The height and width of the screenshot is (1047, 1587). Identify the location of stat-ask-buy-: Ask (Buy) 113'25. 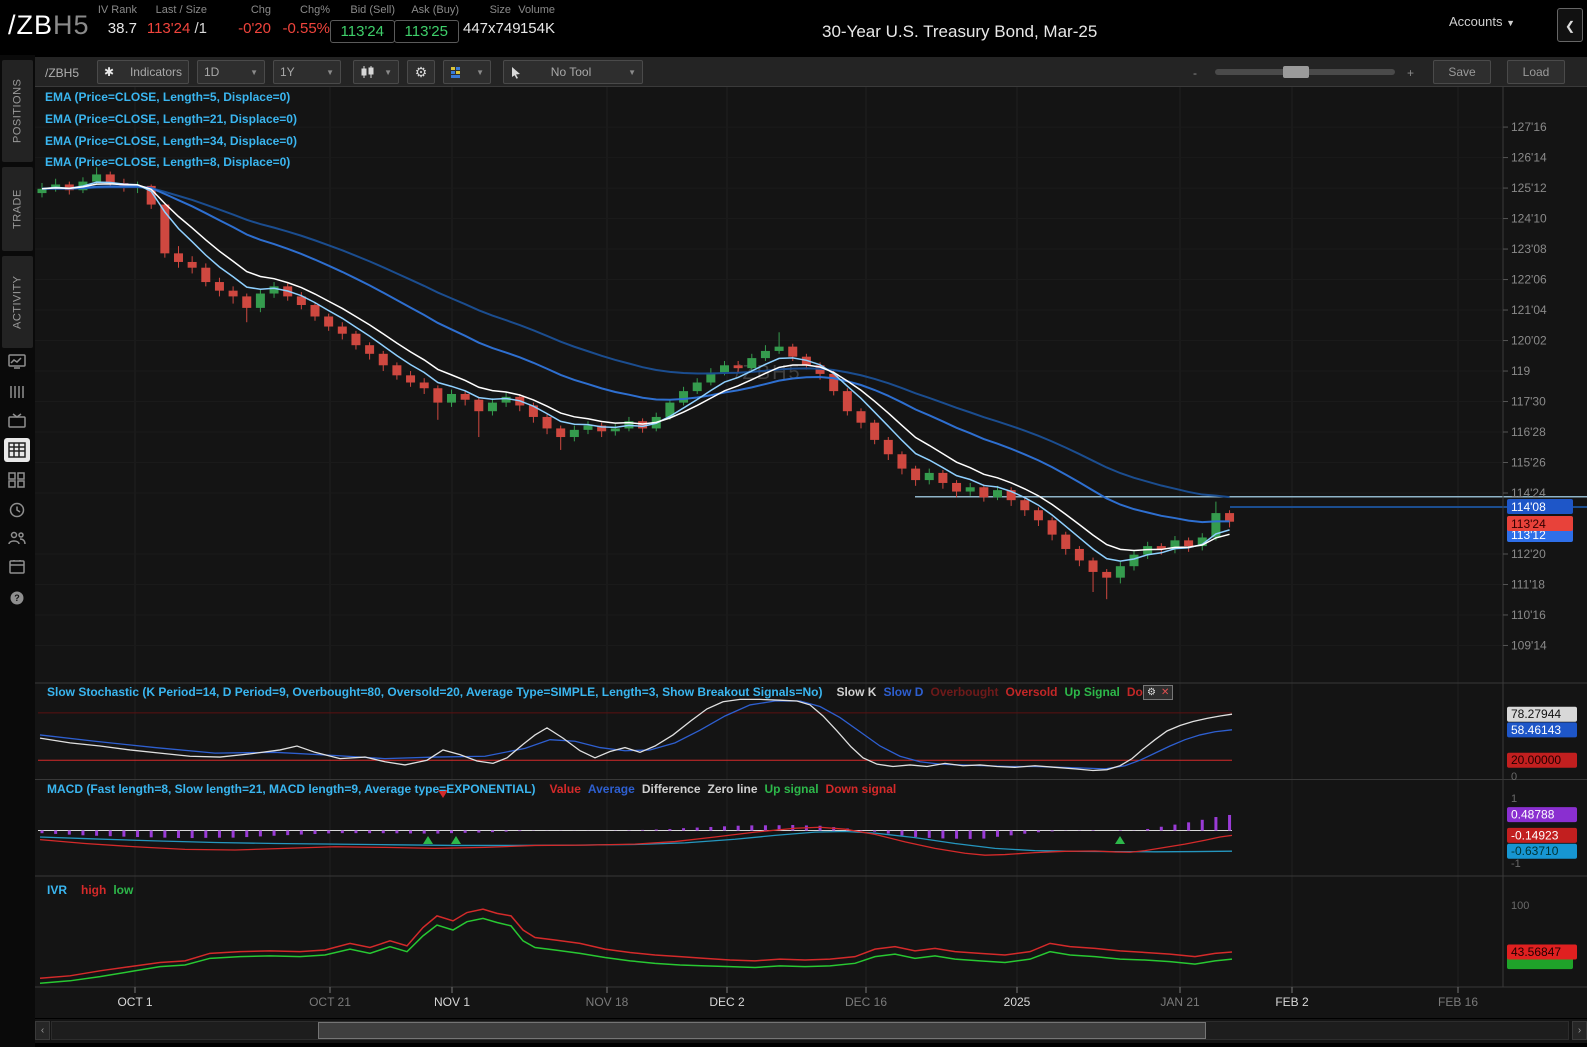
(423, 23).